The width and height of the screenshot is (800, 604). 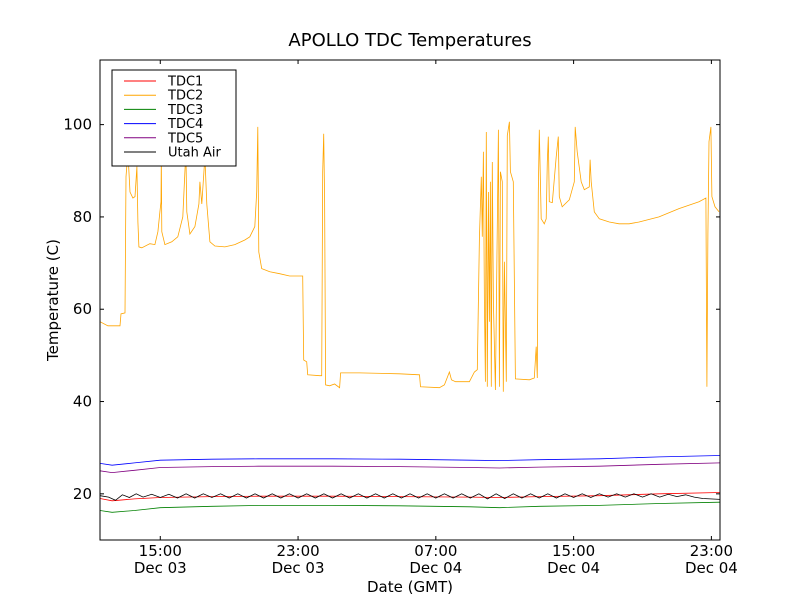 I want to click on y-tick-label: 100, so click(x=77, y=125).